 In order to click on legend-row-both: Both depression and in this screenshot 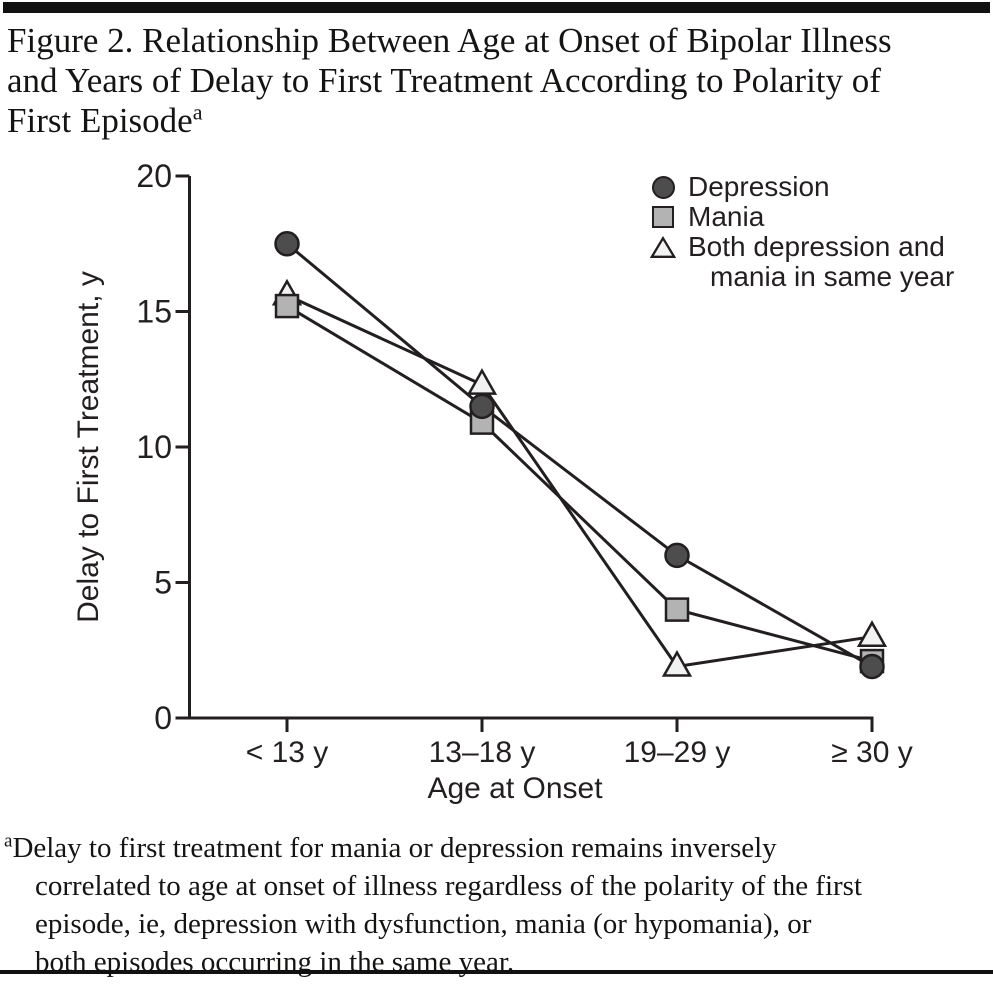, I will do `click(815, 246)`.